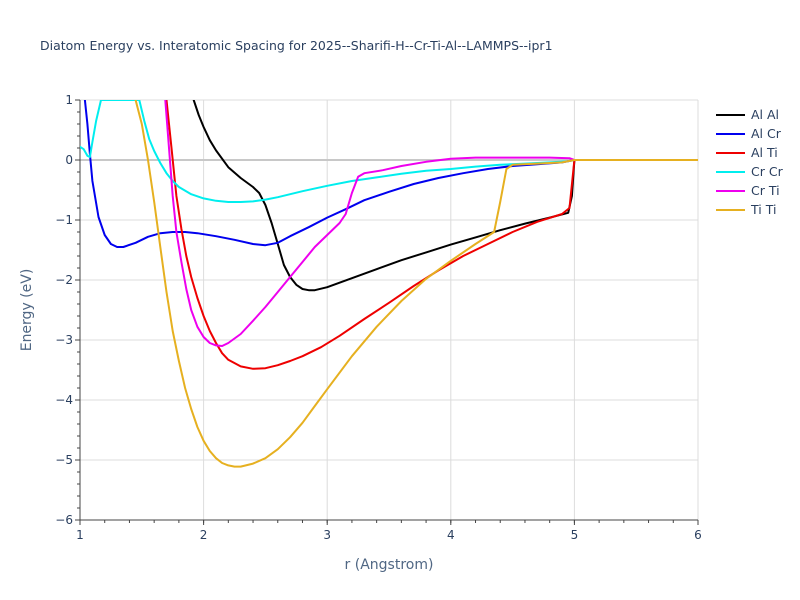  Describe the element at coordinates (766, 133) in the screenshot. I see `legend-label: Al Cr` at that location.